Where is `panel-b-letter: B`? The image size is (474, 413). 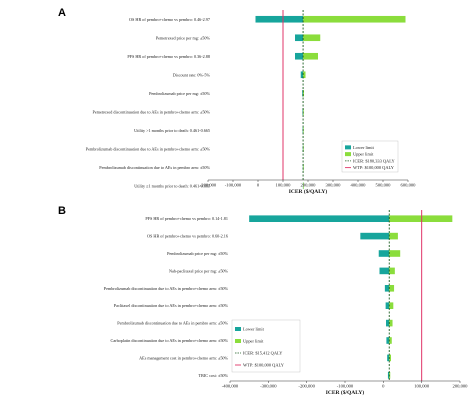
panel-b-letter: B is located at coordinates (62, 211).